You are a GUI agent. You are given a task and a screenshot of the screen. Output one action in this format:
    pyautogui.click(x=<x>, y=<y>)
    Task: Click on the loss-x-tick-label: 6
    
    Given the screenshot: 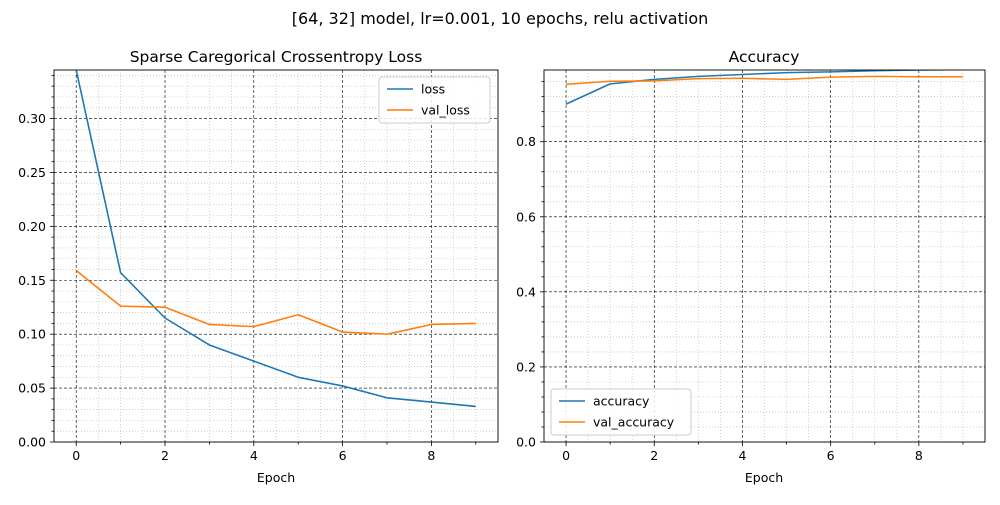 What is the action you would take?
    pyautogui.click(x=343, y=455)
    